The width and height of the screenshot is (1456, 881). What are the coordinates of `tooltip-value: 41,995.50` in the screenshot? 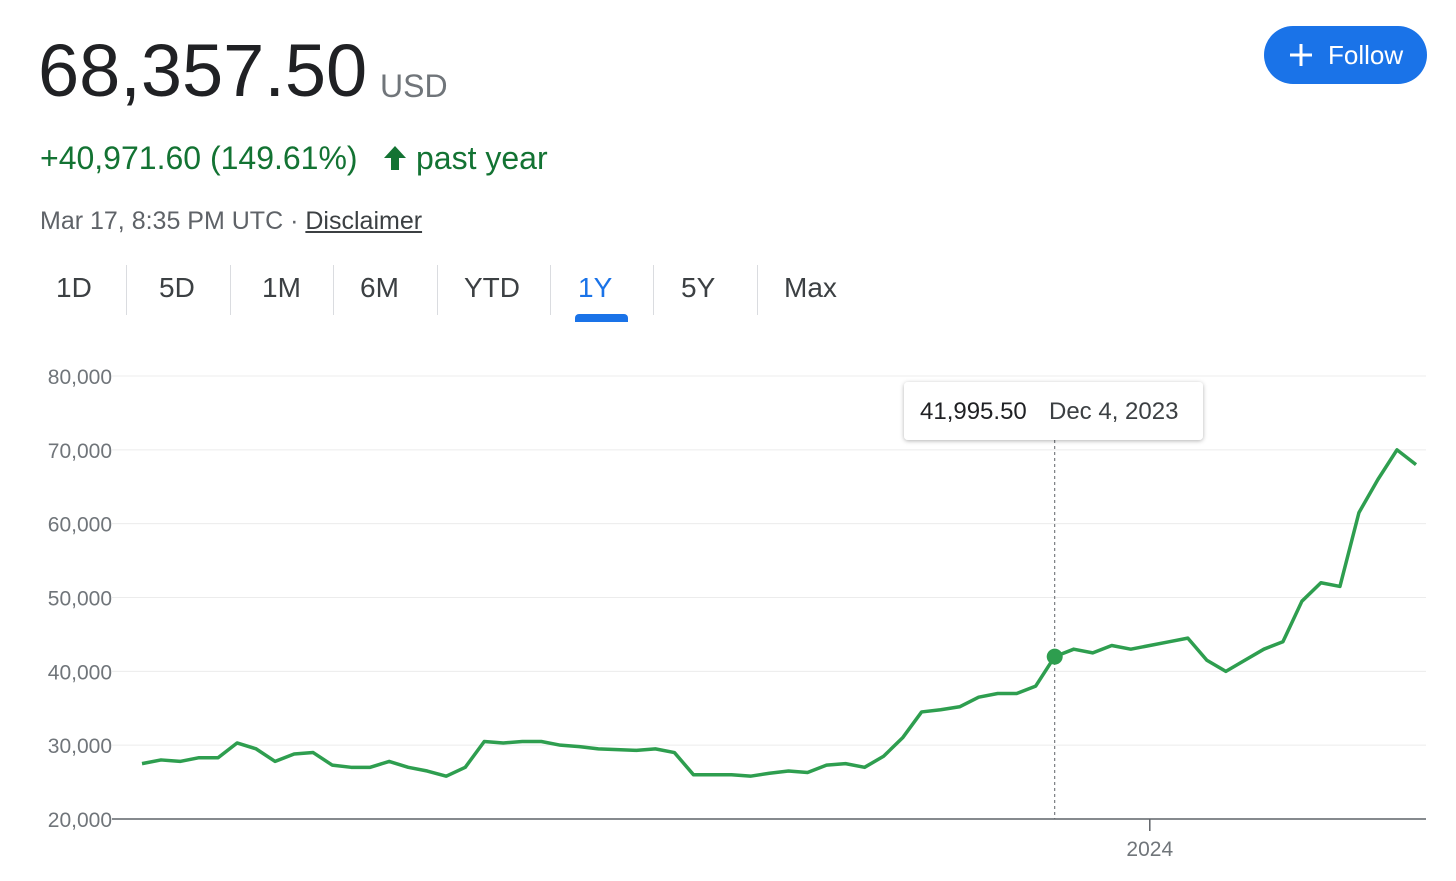 It's located at (973, 411).